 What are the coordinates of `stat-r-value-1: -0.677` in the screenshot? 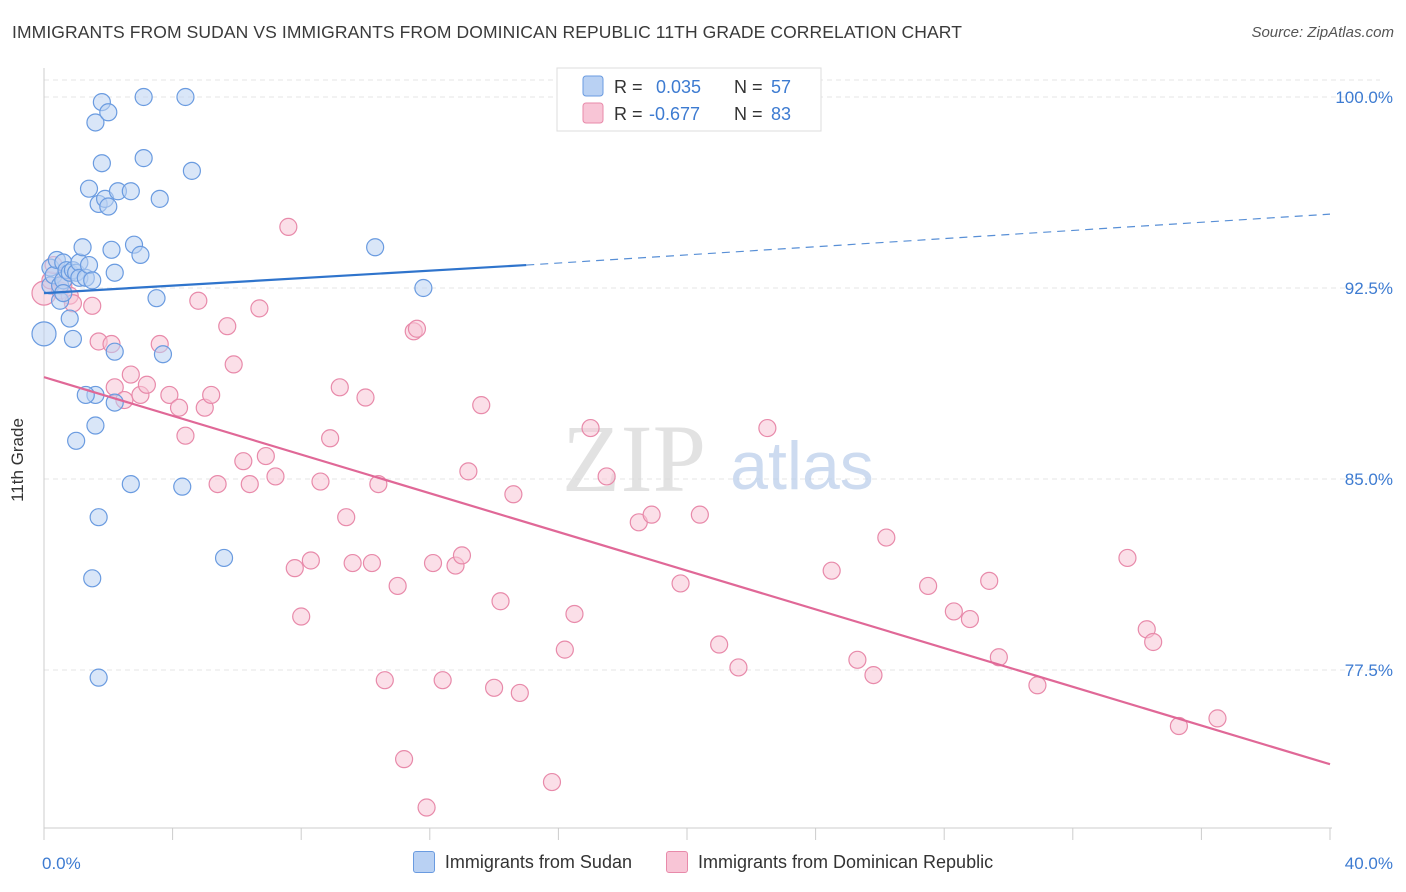 It's located at (674, 114).